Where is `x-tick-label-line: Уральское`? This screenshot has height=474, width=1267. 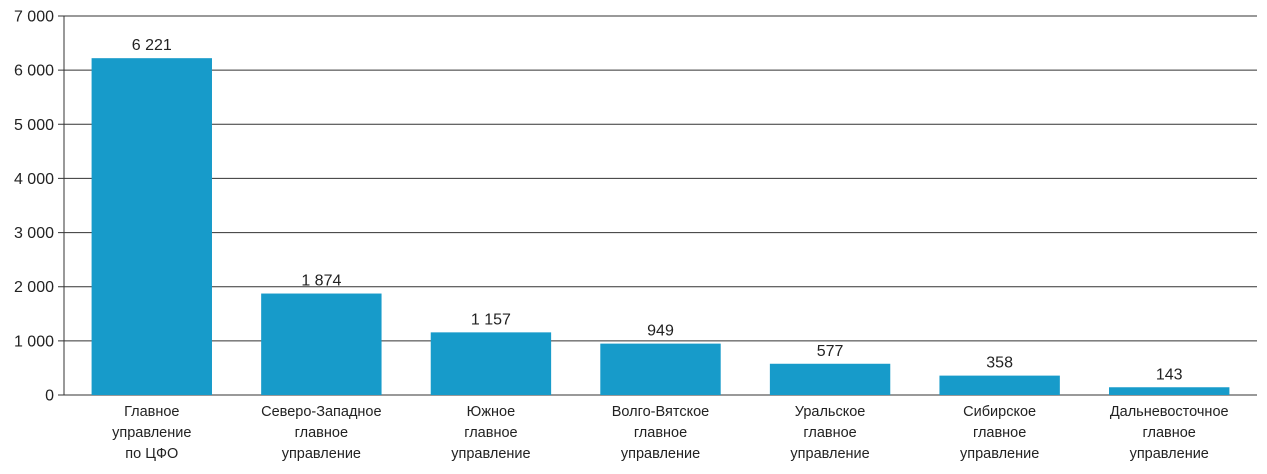
x-tick-label-line: Уральское is located at coordinates (830, 412).